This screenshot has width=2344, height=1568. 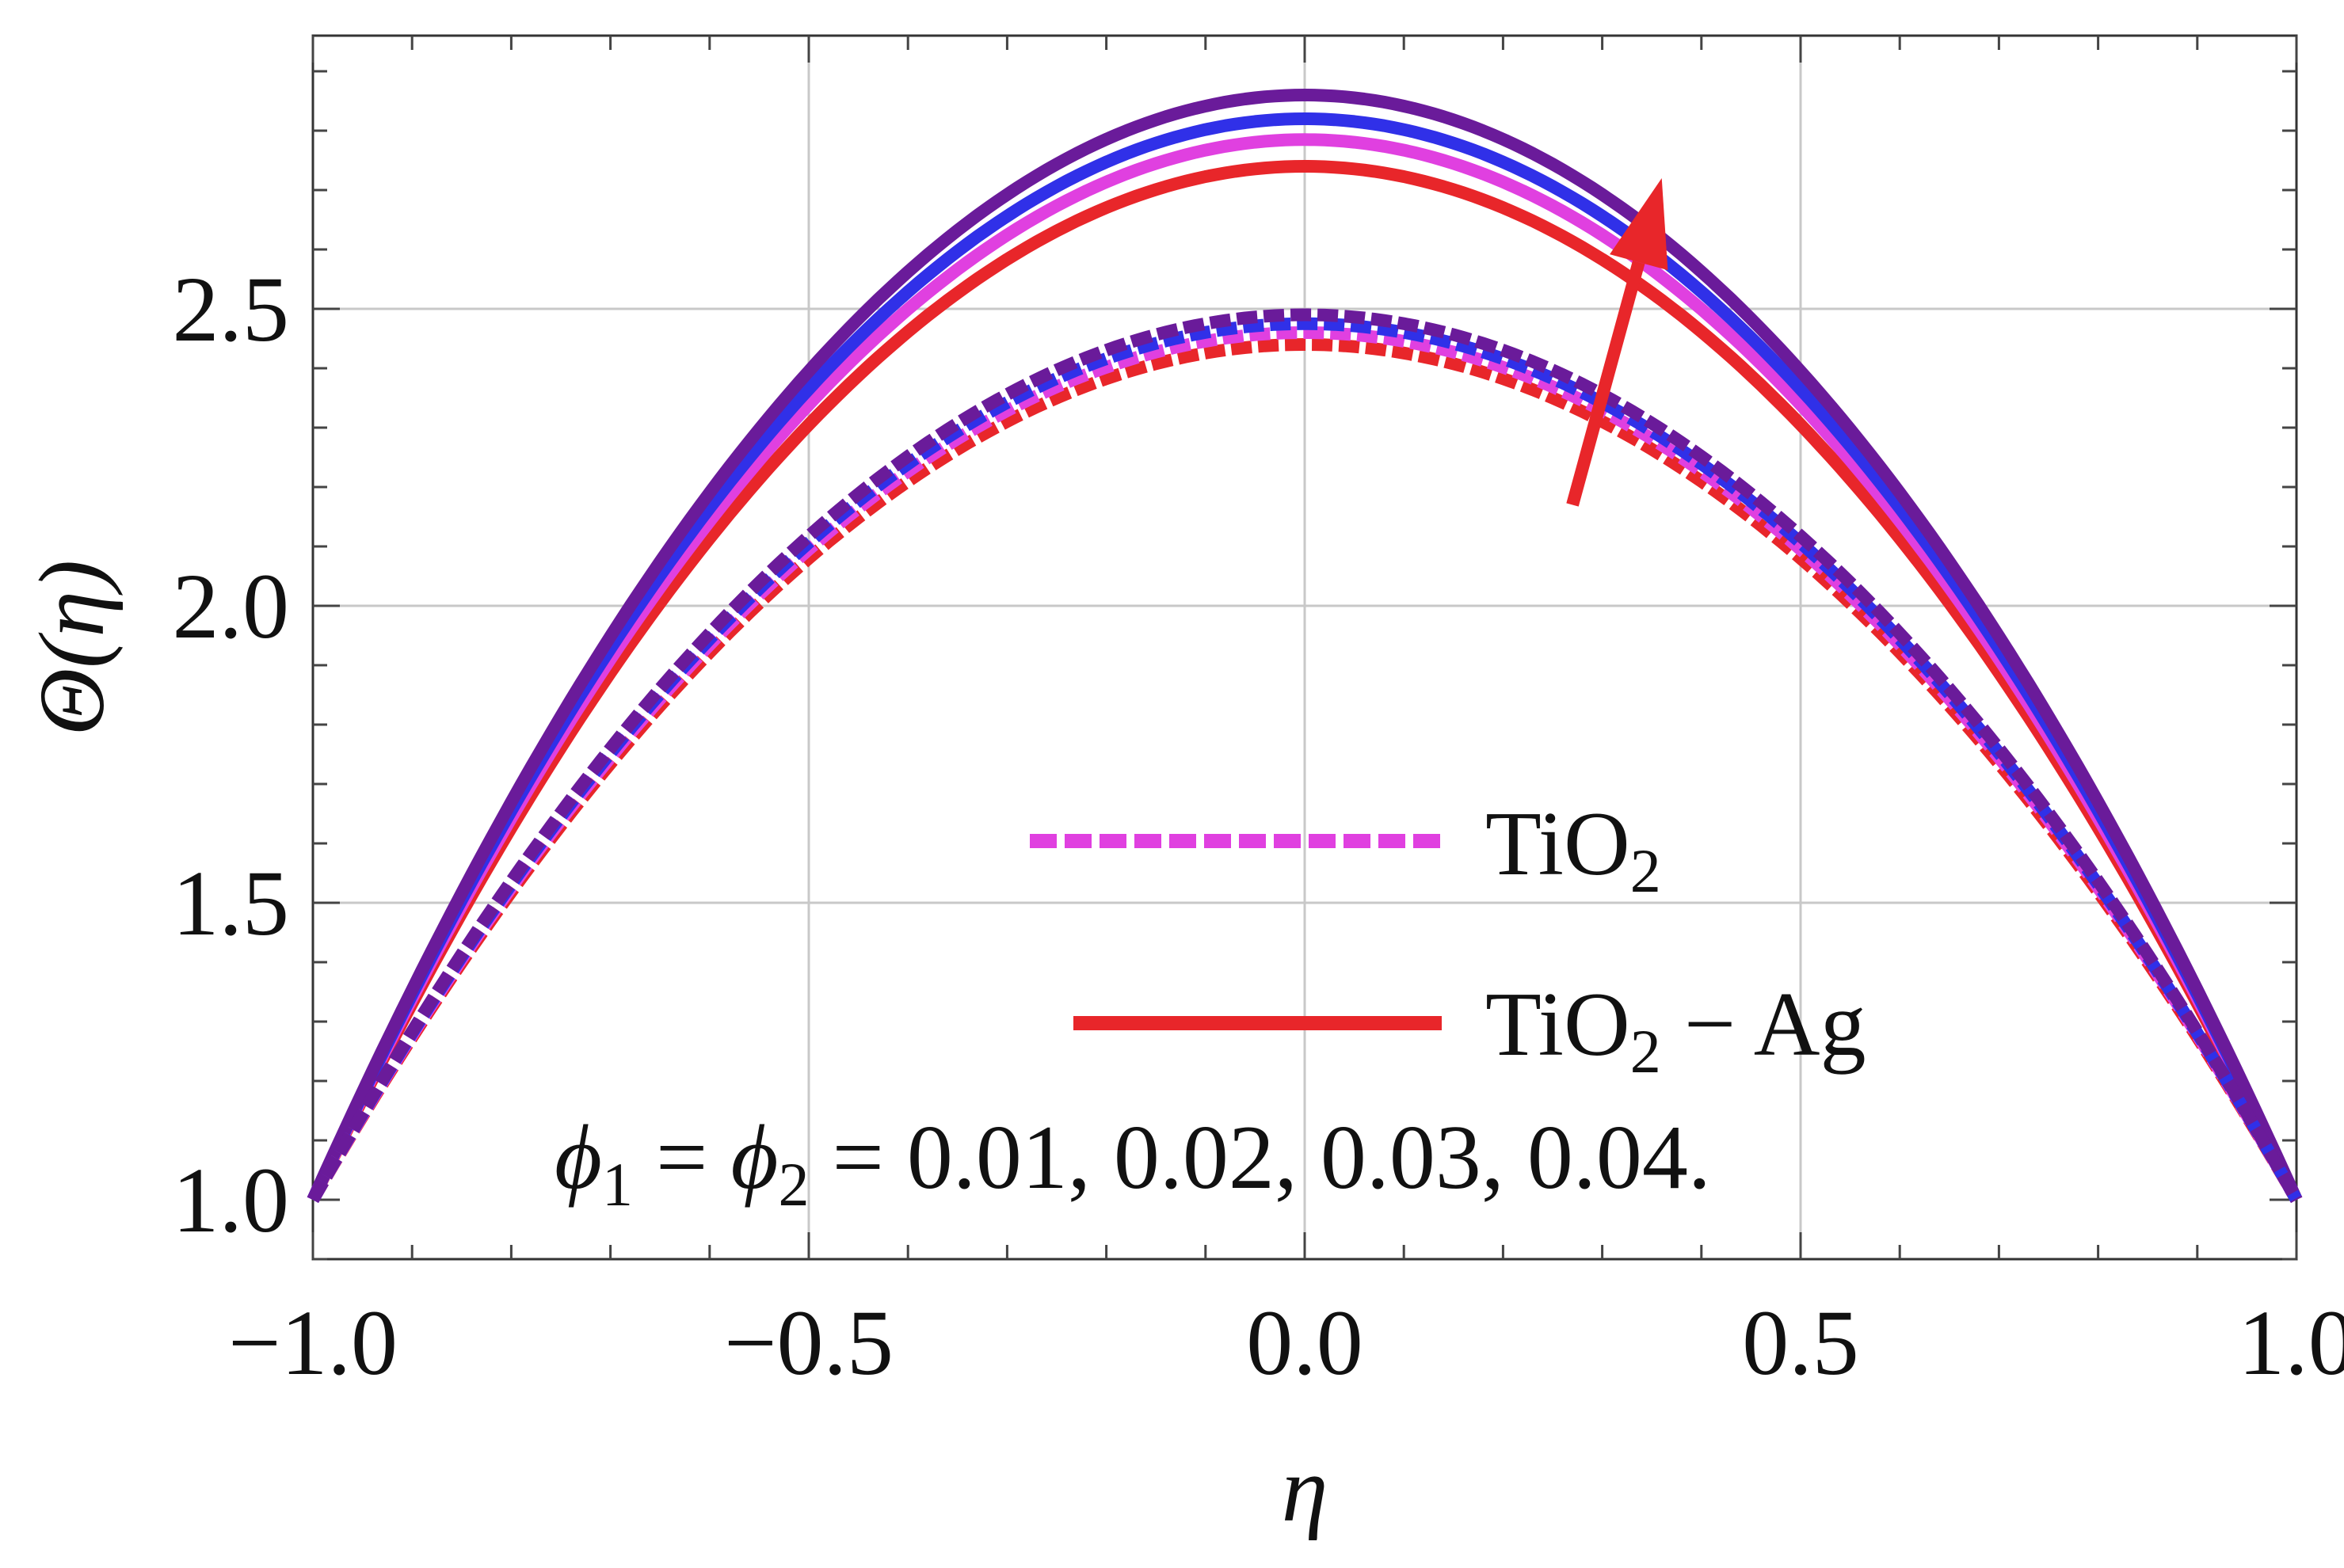 I want to click on legend-label-tio2-ag: TiO2 − Ag, so click(x=1675, y=1030).